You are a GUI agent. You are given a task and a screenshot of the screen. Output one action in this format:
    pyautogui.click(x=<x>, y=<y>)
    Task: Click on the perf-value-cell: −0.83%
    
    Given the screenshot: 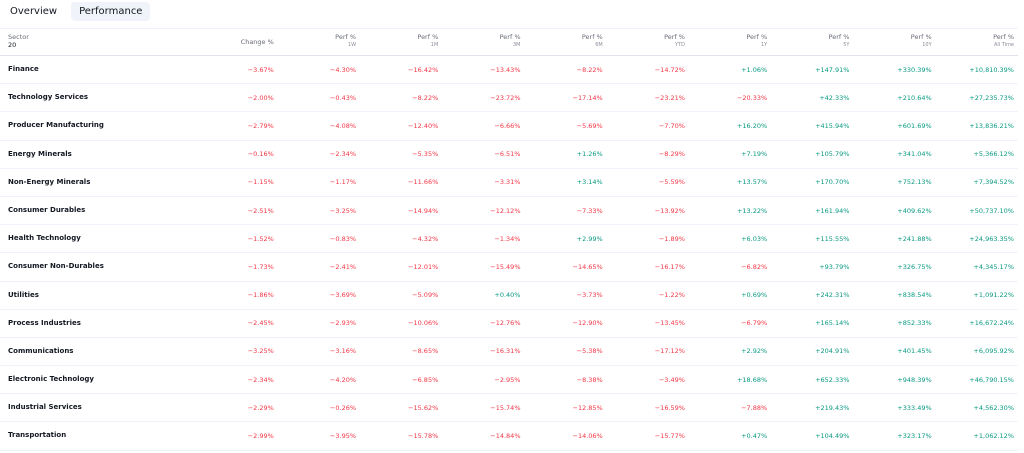 What is the action you would take?
    pyautogui.click(x=319, y=239)
    